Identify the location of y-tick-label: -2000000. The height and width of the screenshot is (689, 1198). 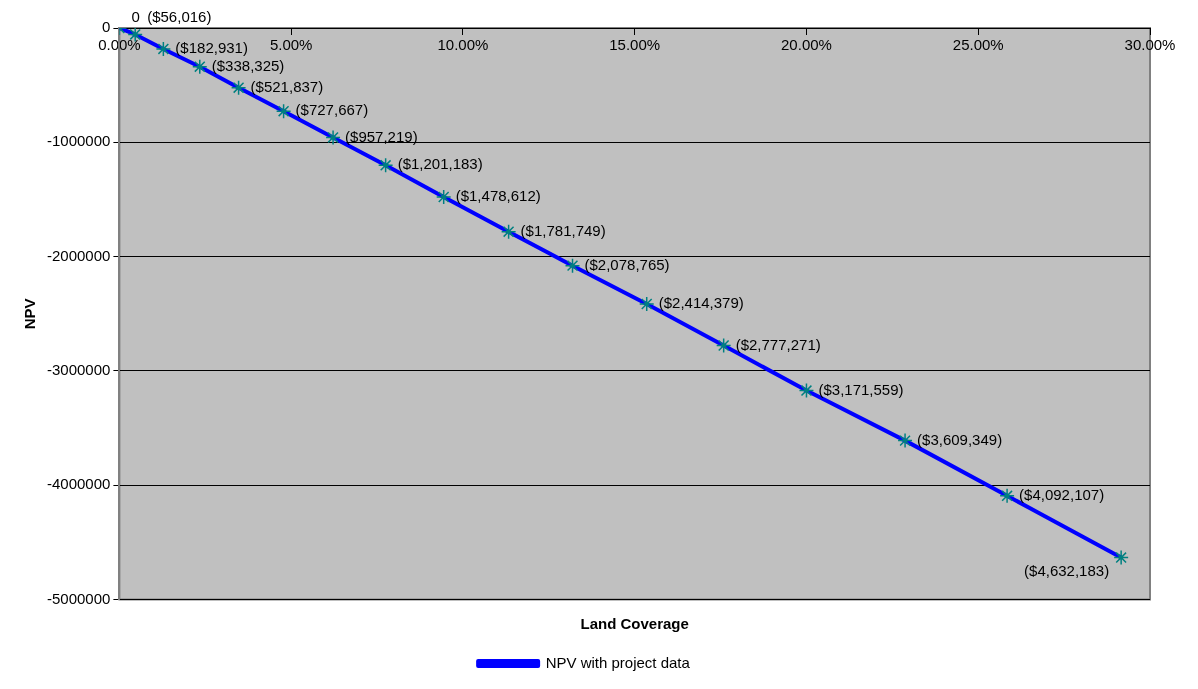
(78, 255).